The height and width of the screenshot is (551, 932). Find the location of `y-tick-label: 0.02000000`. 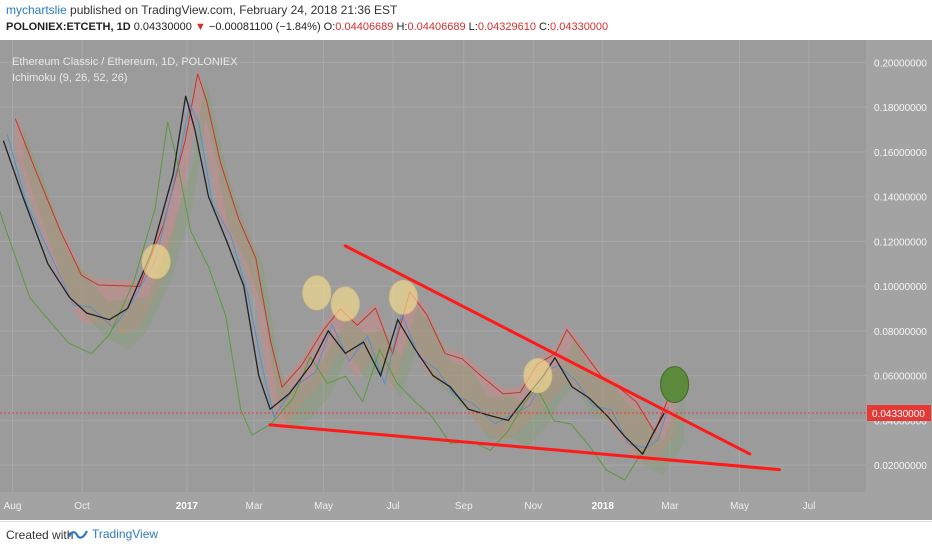

y-tick-label: 0.02000000 is located at coordinates (900, 466).